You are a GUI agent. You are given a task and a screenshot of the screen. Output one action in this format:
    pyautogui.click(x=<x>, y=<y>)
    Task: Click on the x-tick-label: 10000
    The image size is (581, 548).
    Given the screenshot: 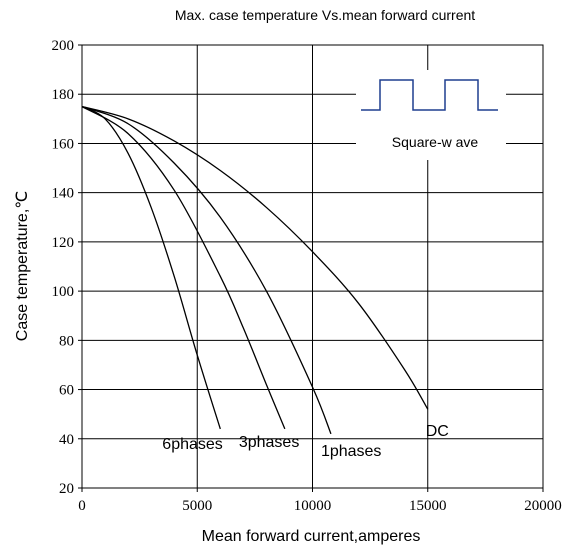 What is the action you would take?
    pyautogui.click(x=313, y=506)
    